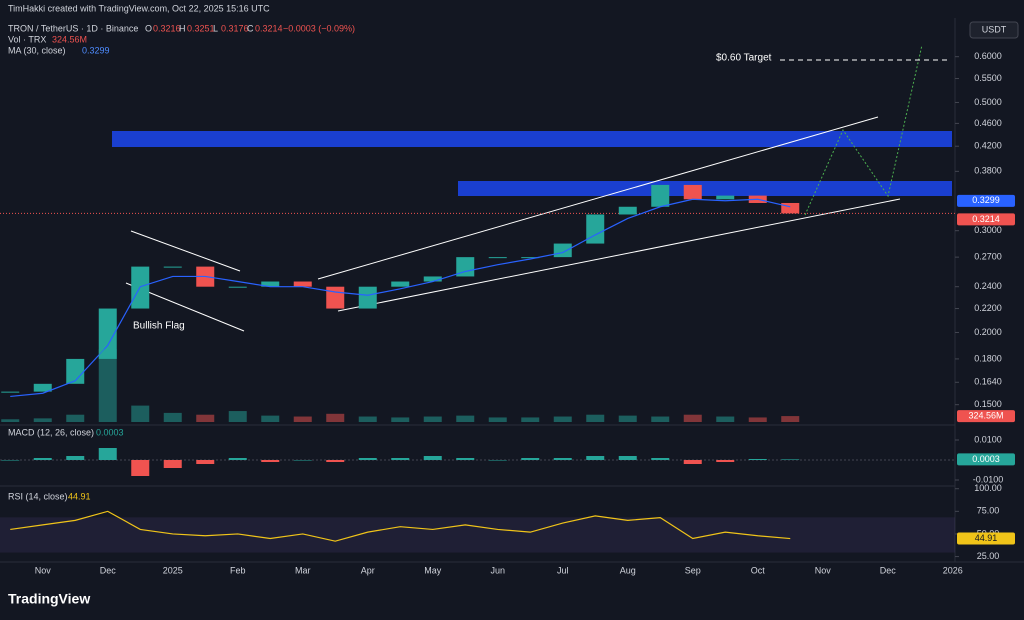  What do you see at coordinates (744, 58) in the screenshot?
I see `target-label: $0.60 Target` at bounding box center [744, 58].